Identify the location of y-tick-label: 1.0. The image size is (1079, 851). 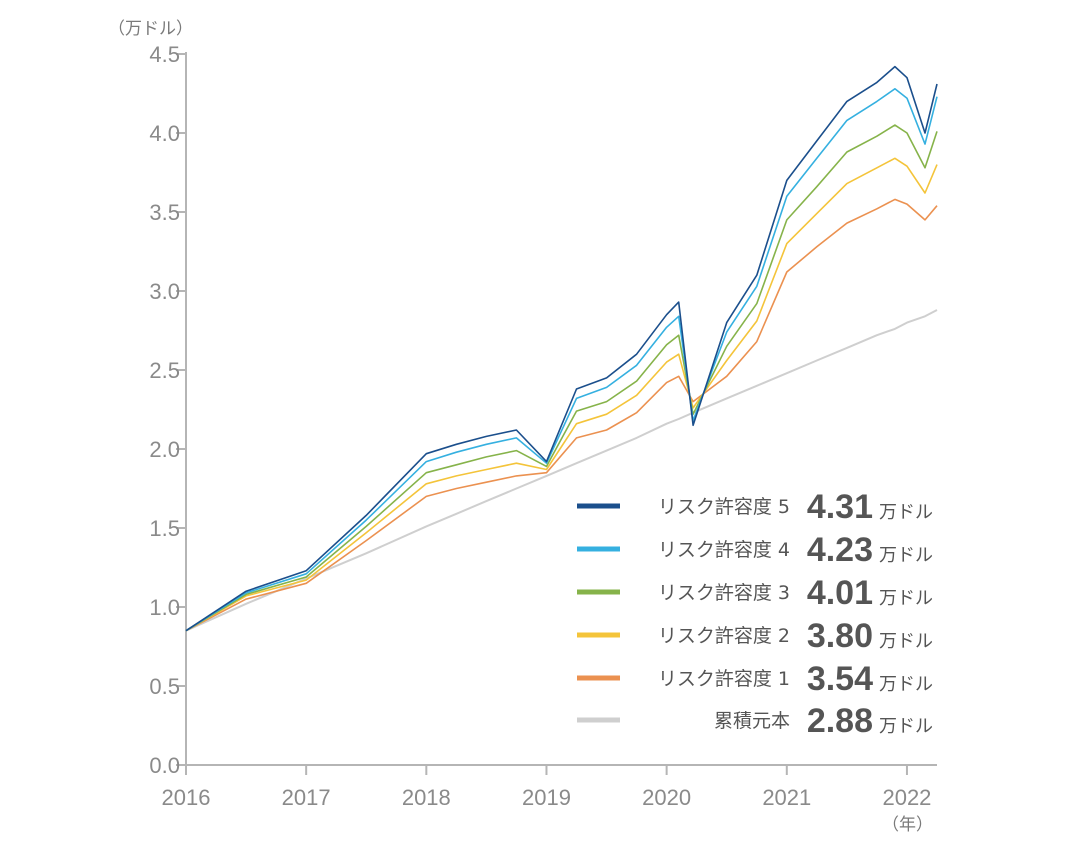
(164, 607).